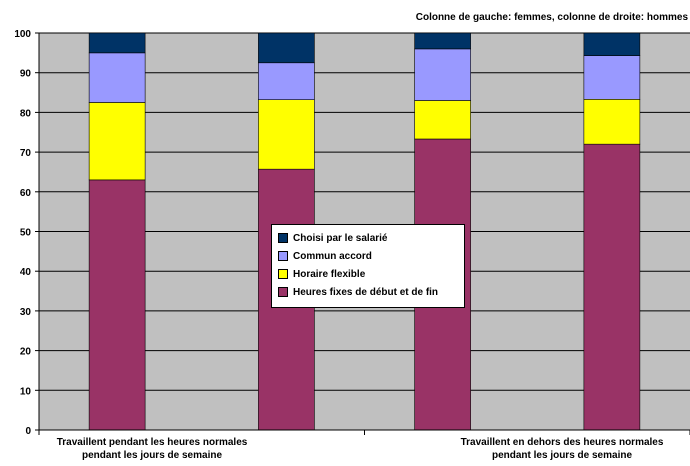 The width and height of the screenshot is (690, 466). I want to click on legend-item-fixes: Heures fixes de début et de fin, so click(368, 292).